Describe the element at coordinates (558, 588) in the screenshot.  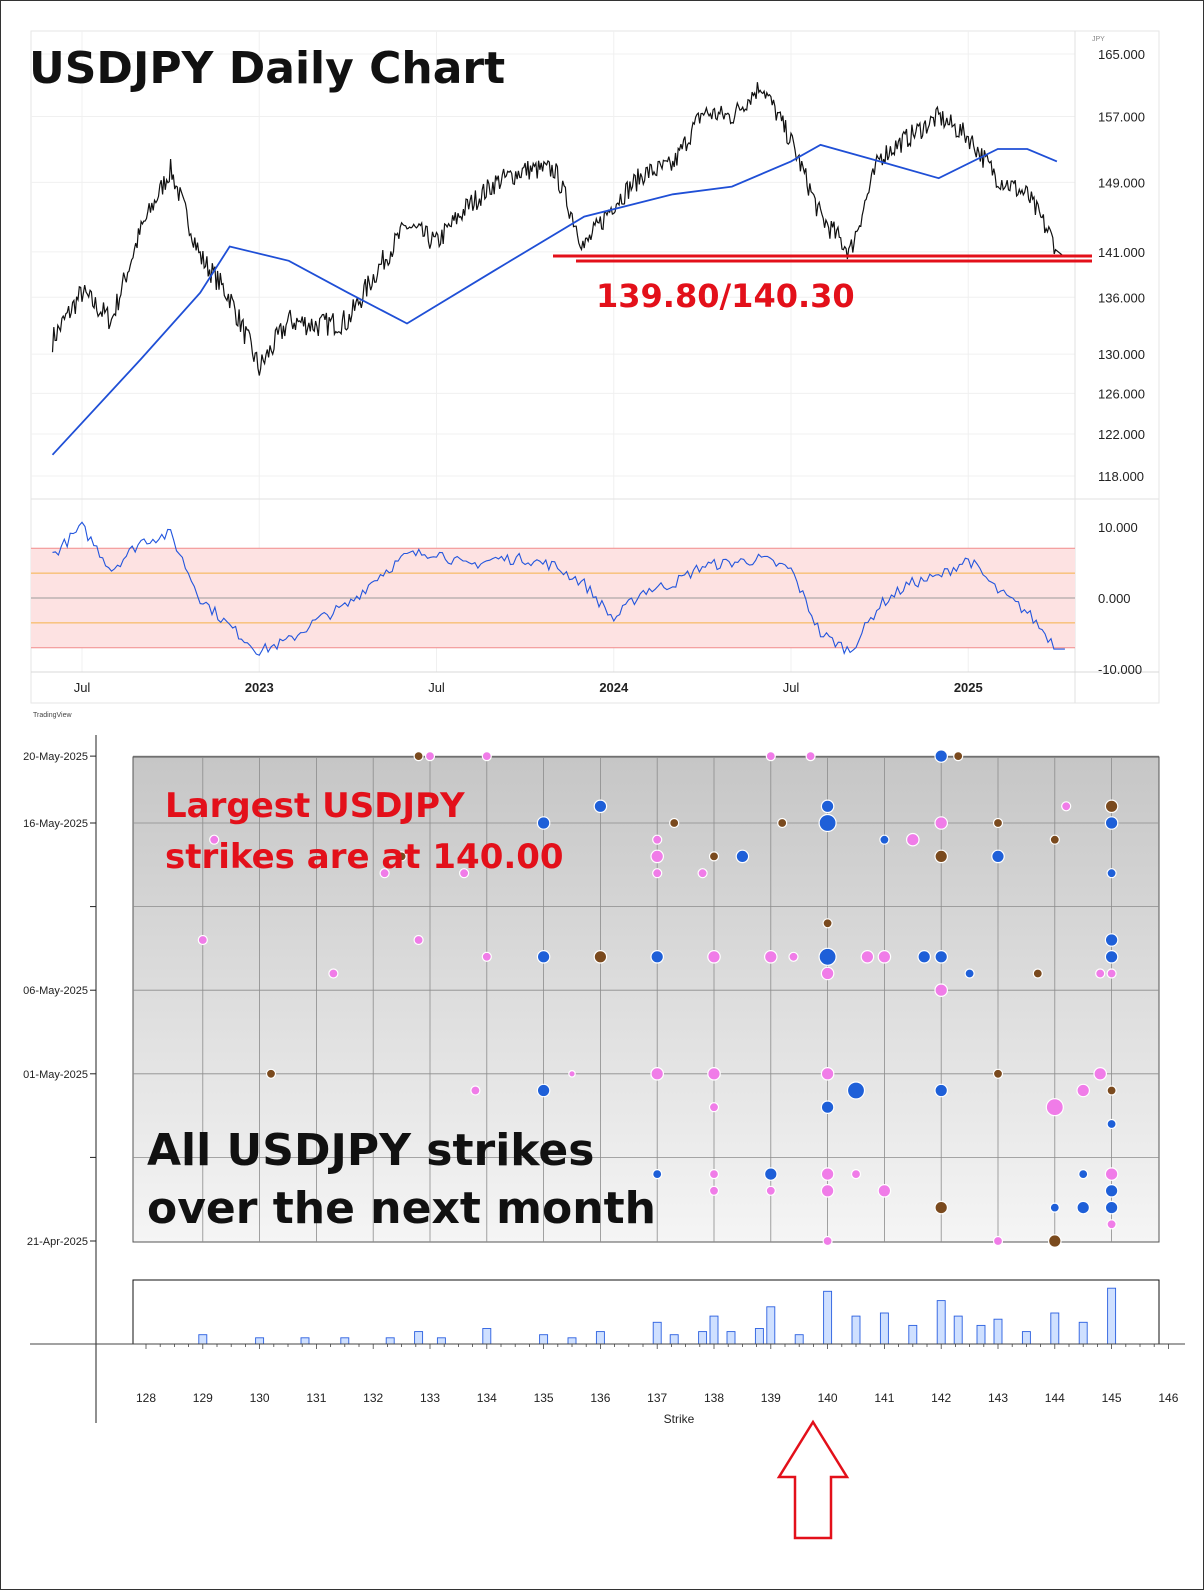
I see `oscillator-line` at that location.